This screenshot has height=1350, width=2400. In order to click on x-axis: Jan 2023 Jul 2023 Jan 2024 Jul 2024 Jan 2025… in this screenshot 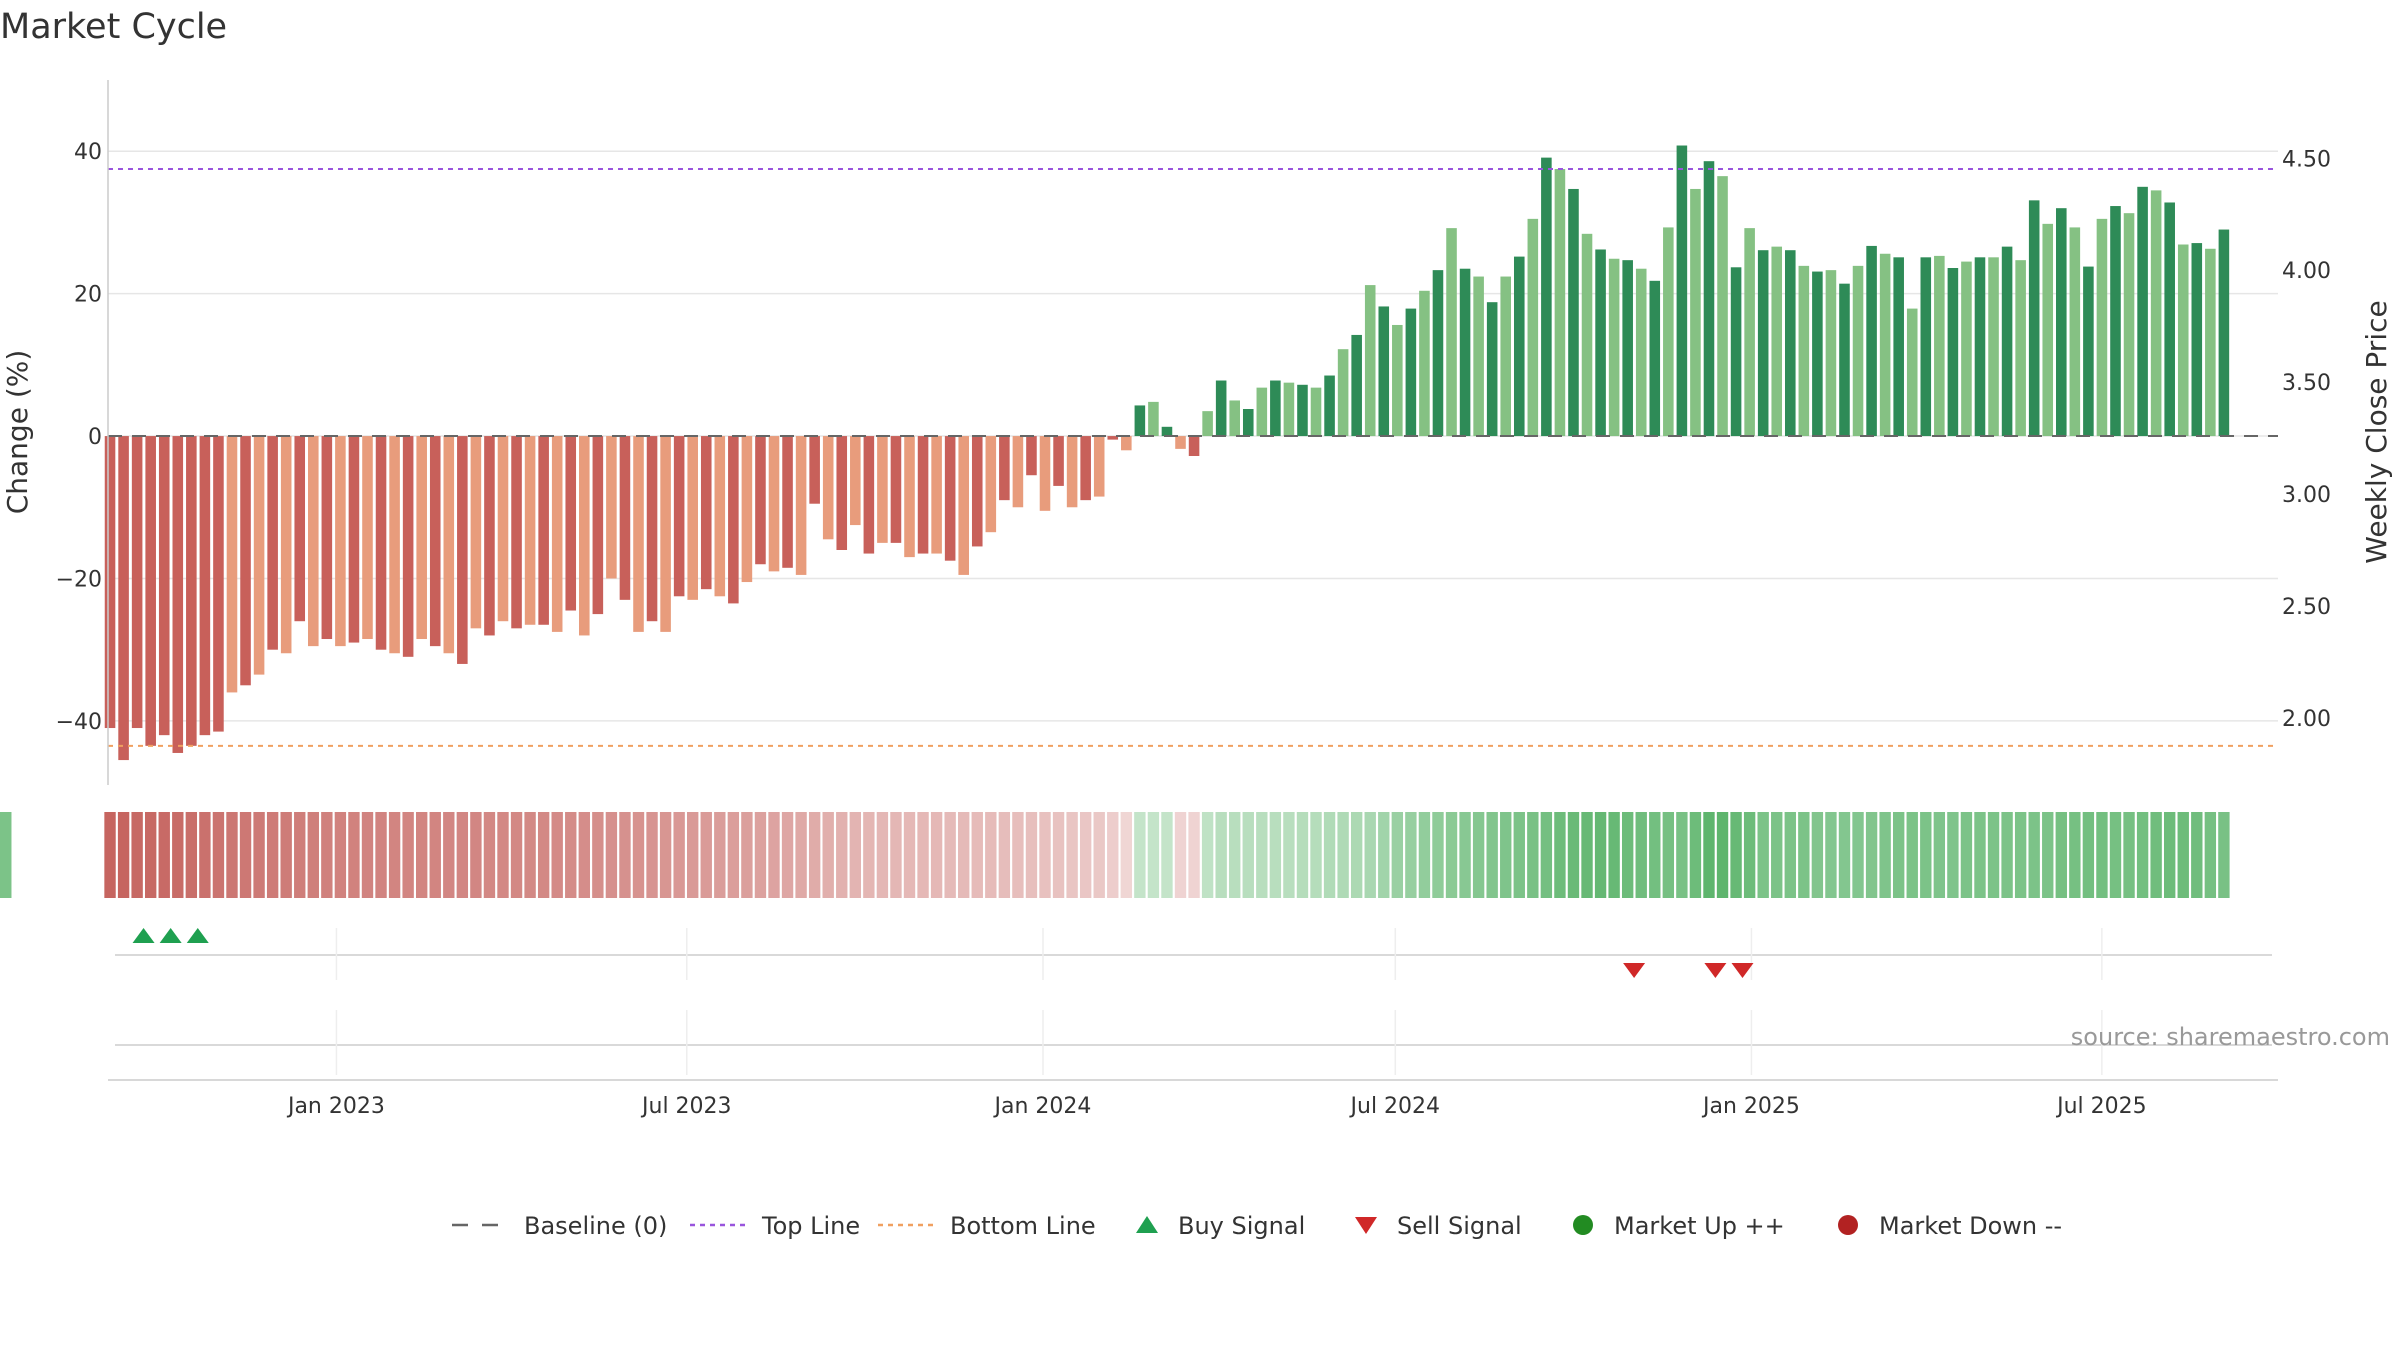, I will do `click(1193, 1099)`.